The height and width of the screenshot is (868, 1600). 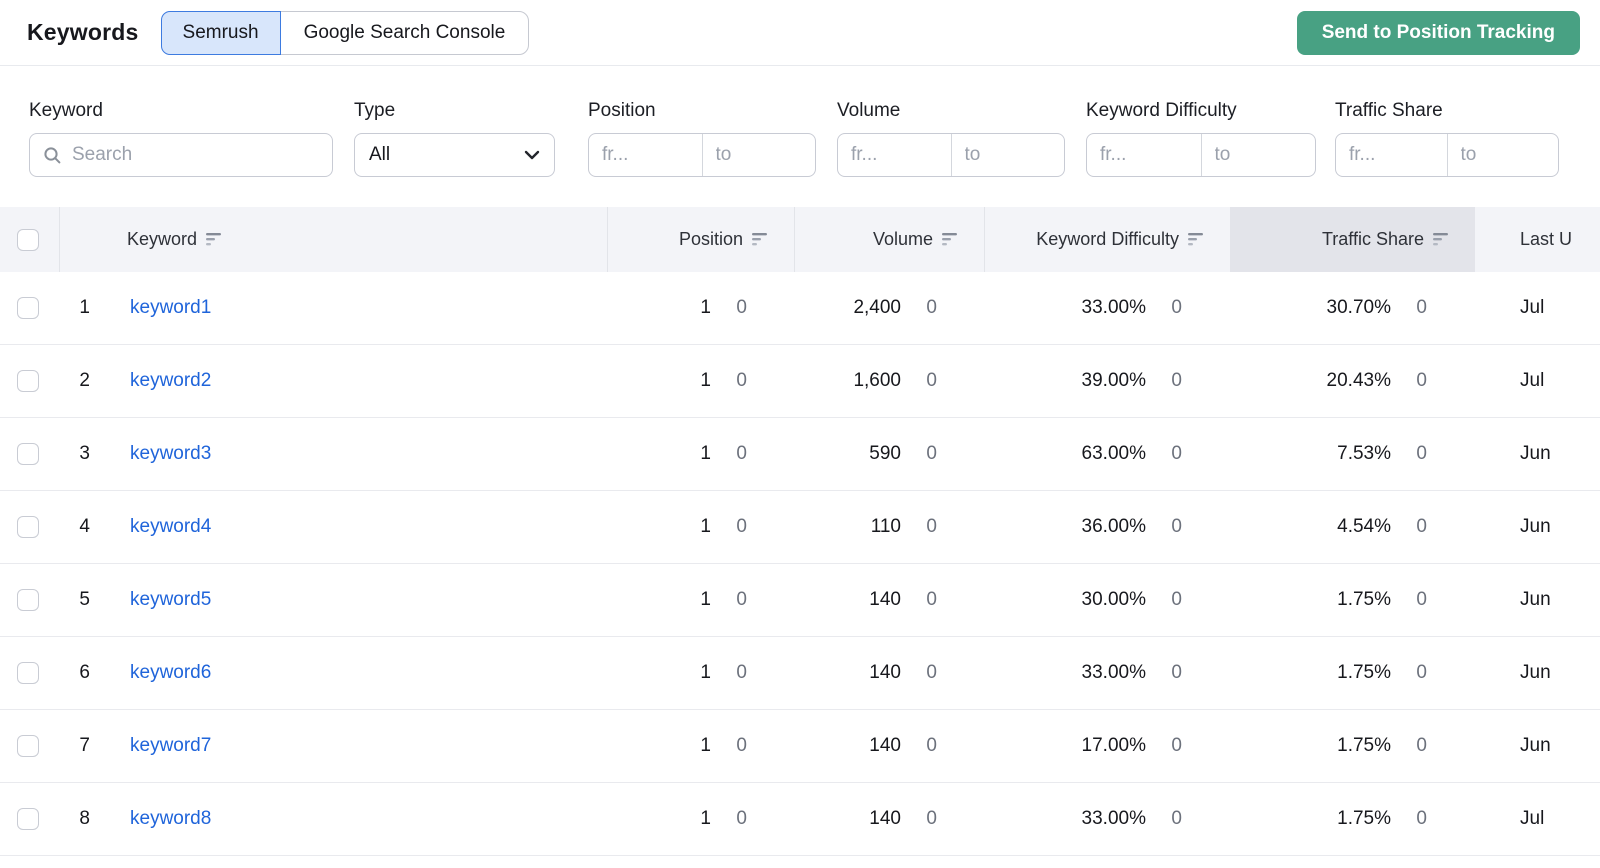 I want to click on keyword-search-input, so click(x=196, y=155).